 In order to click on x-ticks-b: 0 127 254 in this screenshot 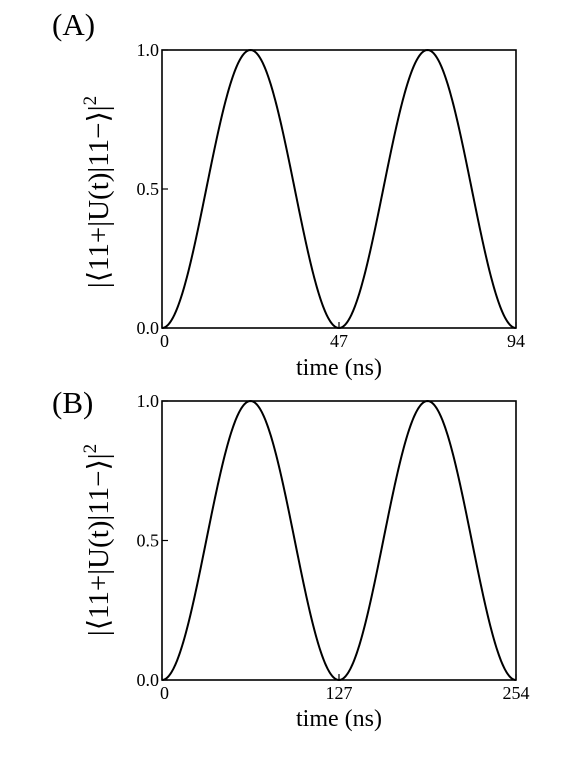, I will do `click(345, 688)`.